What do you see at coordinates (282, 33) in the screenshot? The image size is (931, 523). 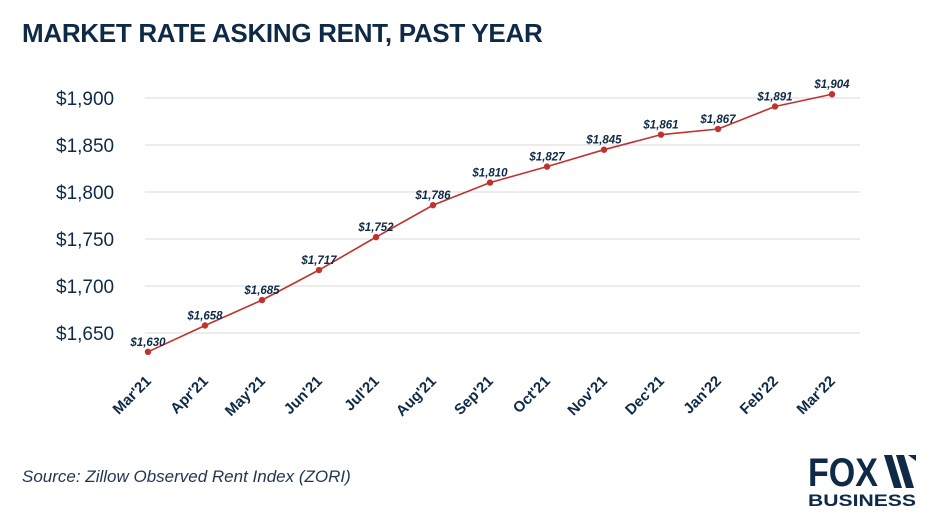 I see `chart-title: MARKET RATE ASKING RENT, PAST YEAR` at bounding box center [282, 33].